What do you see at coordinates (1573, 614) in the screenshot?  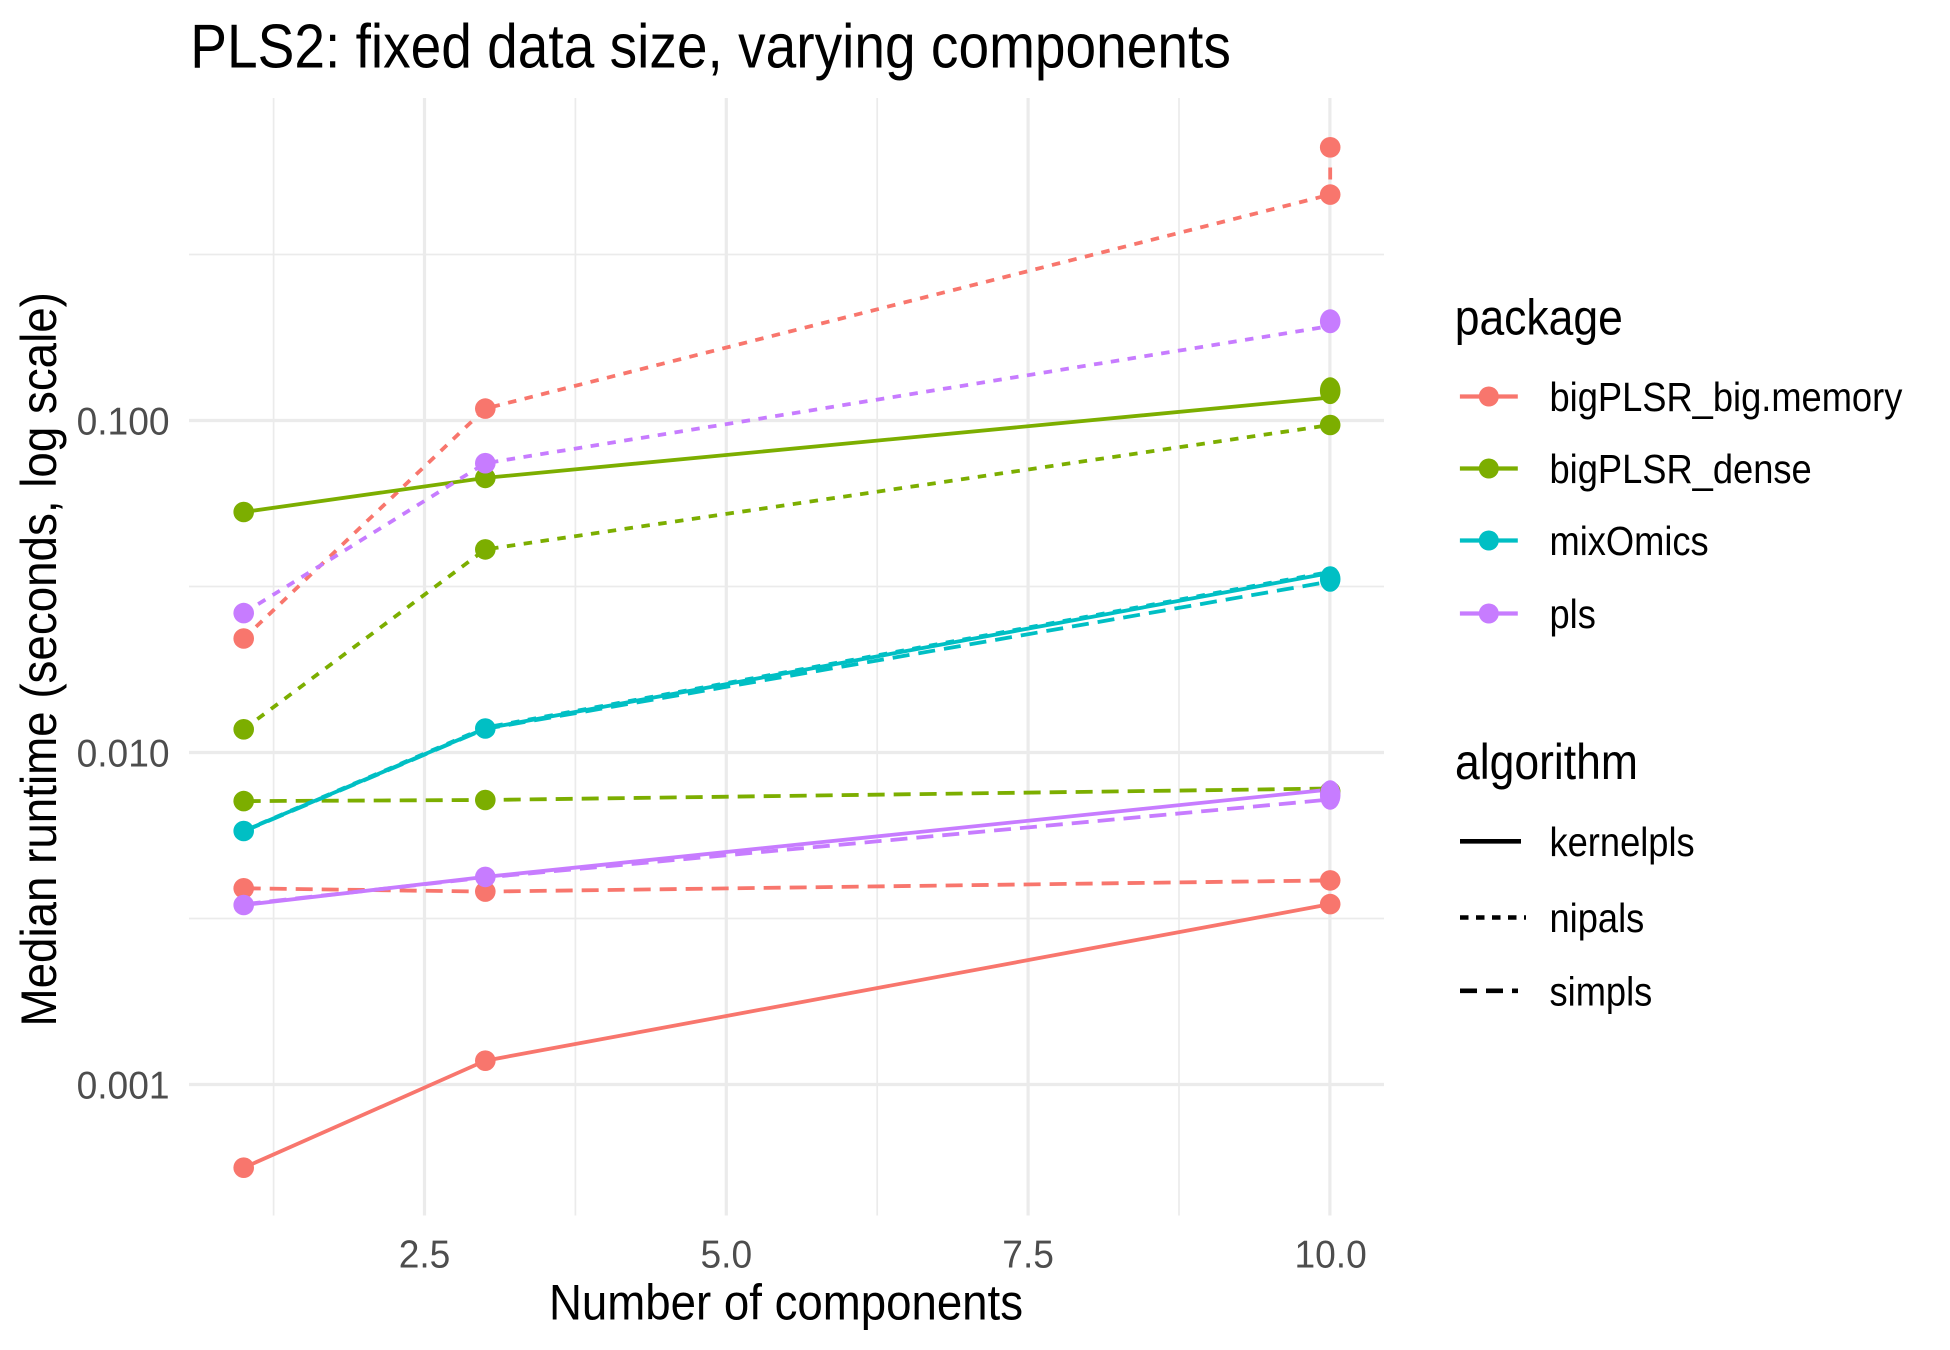 I see `svg-text: pls` at bounding box center [1573, 614].